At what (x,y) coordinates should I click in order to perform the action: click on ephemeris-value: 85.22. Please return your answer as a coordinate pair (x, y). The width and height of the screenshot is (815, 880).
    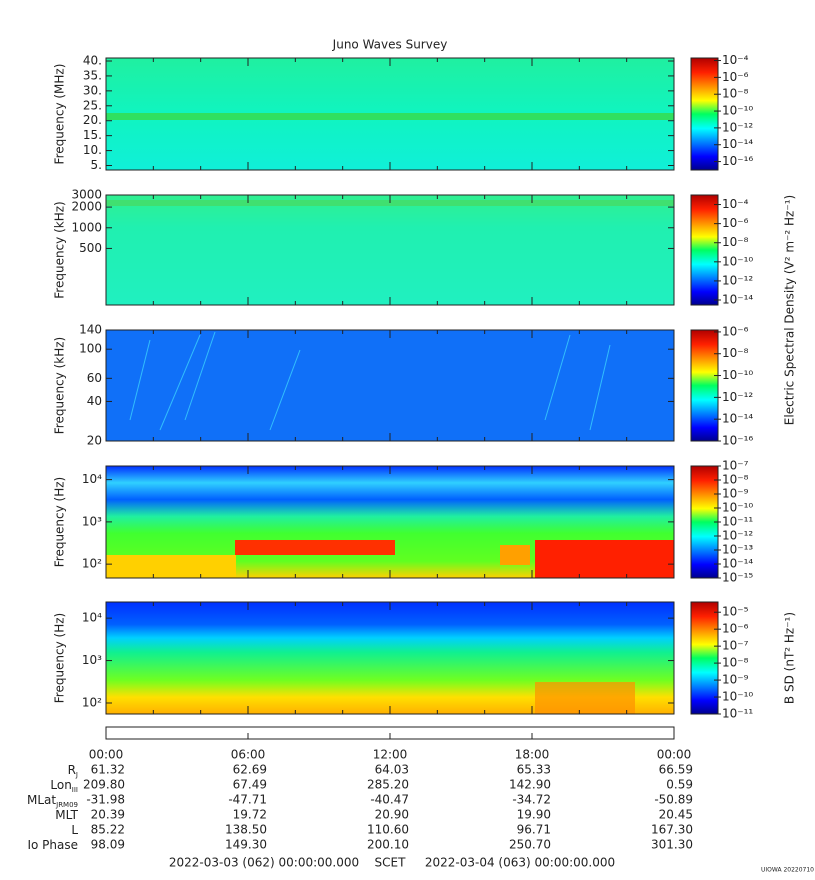
    Looking at the image, I should click on (108, 830).